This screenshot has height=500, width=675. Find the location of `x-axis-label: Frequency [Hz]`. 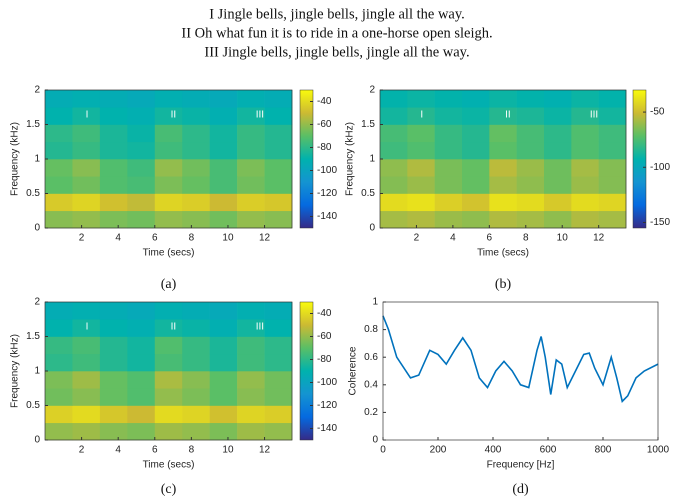

x-axis-label: Frequency [Hz] is located at coordinates (521, 465).